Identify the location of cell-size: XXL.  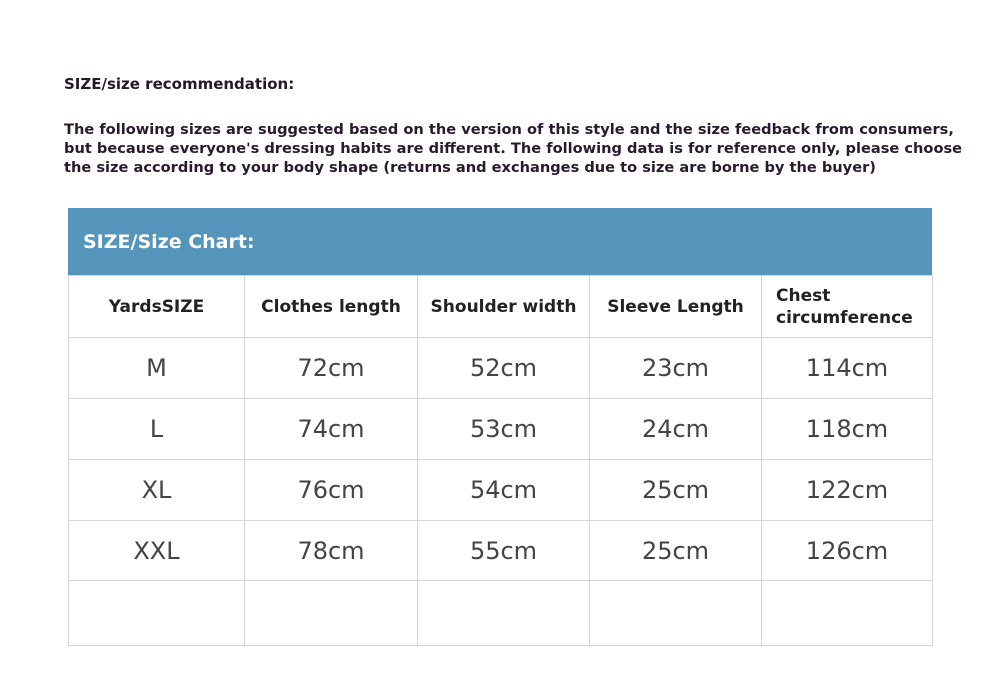
(156, 550).